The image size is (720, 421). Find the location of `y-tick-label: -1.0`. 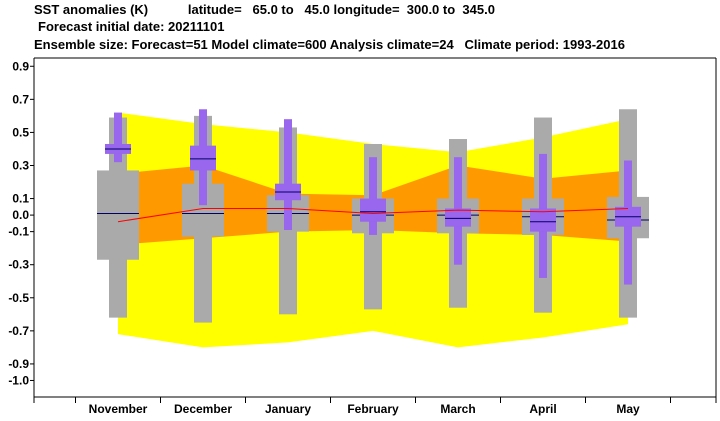

y-tick-label: -1.0 is located at coordinates (18, 380).